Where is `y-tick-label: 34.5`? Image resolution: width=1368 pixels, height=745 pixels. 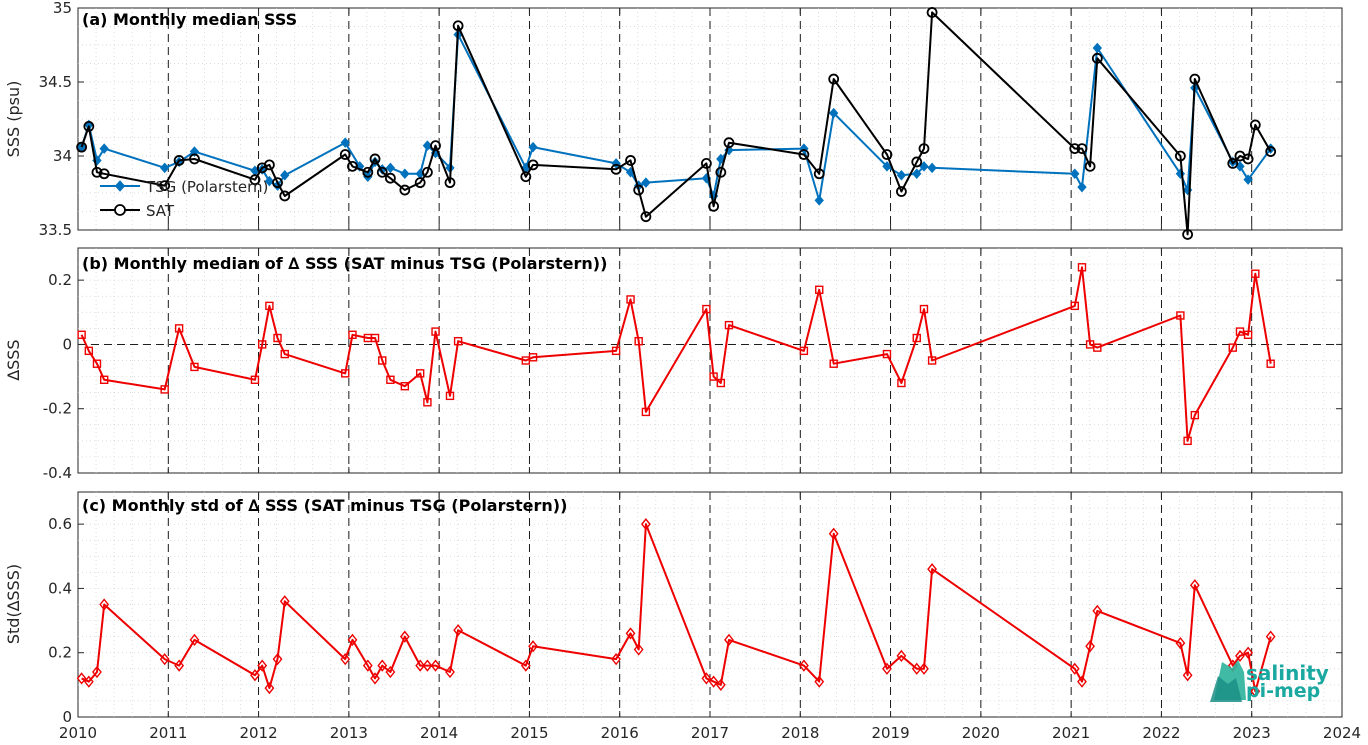 y-tick-label: 34.5 is located at coordinates (55, 82).